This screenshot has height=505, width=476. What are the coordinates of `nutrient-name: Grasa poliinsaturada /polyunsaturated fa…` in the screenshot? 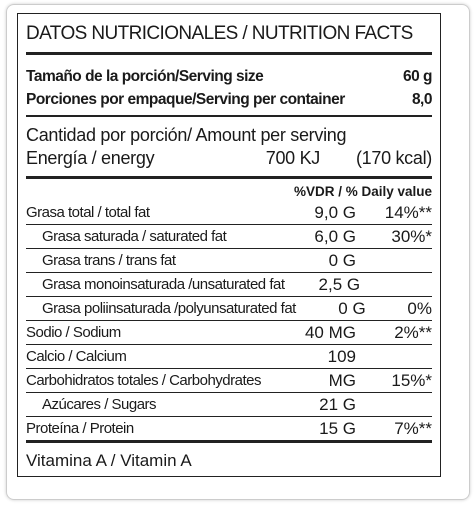 It's located at (169, 308).